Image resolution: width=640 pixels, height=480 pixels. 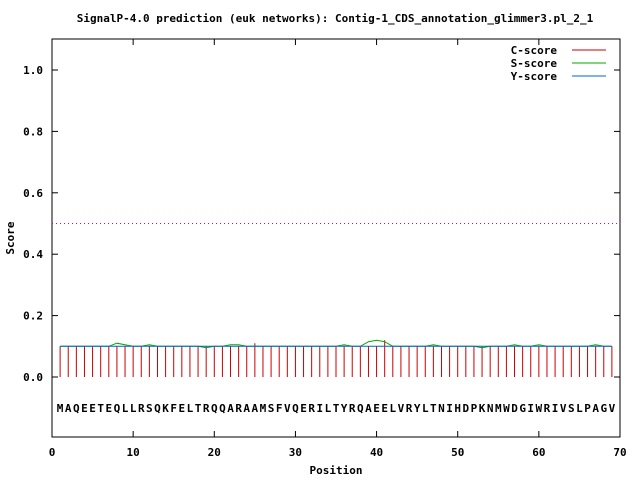 I want to click on y-axis-label: Score, so click(x=10, y=237).